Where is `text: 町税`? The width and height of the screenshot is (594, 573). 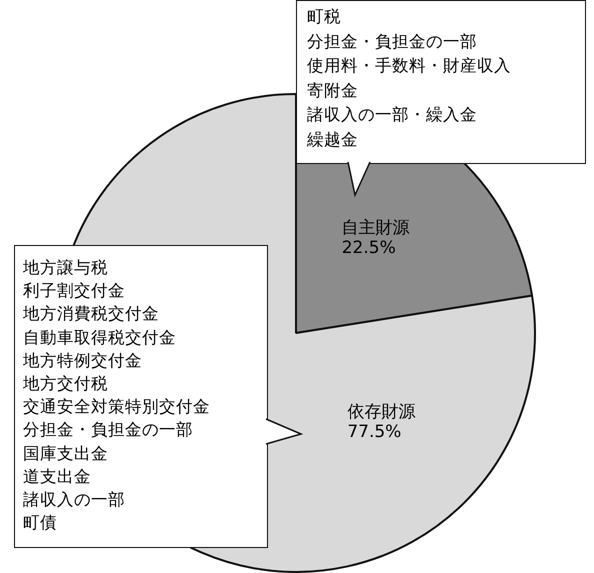
text: 町税 is located at coordinates (324, 17).